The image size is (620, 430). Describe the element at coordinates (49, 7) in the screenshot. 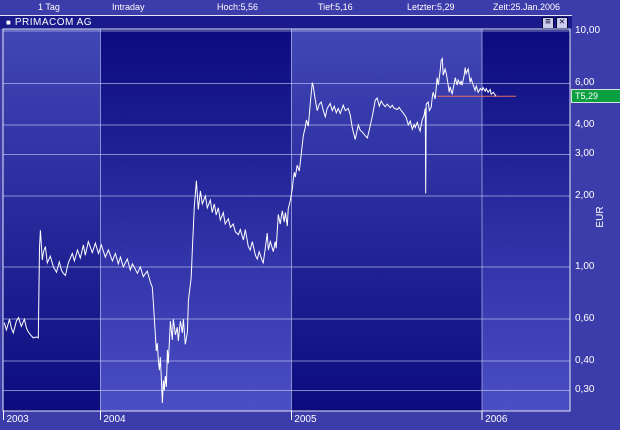

I see `header-field-period: 1 Tag` at that location.